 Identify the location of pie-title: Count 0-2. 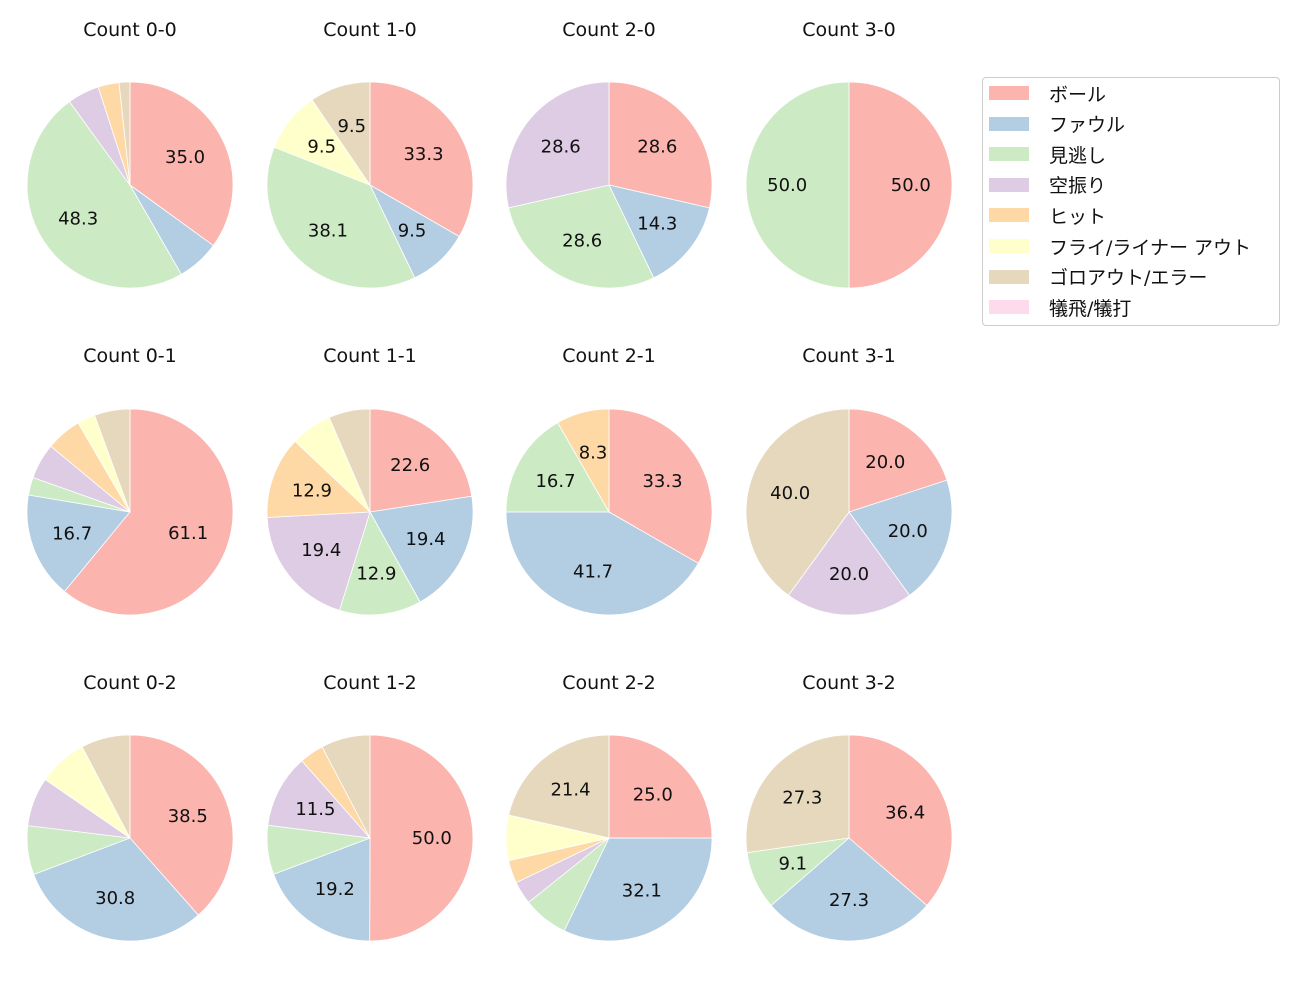
(130, 683).